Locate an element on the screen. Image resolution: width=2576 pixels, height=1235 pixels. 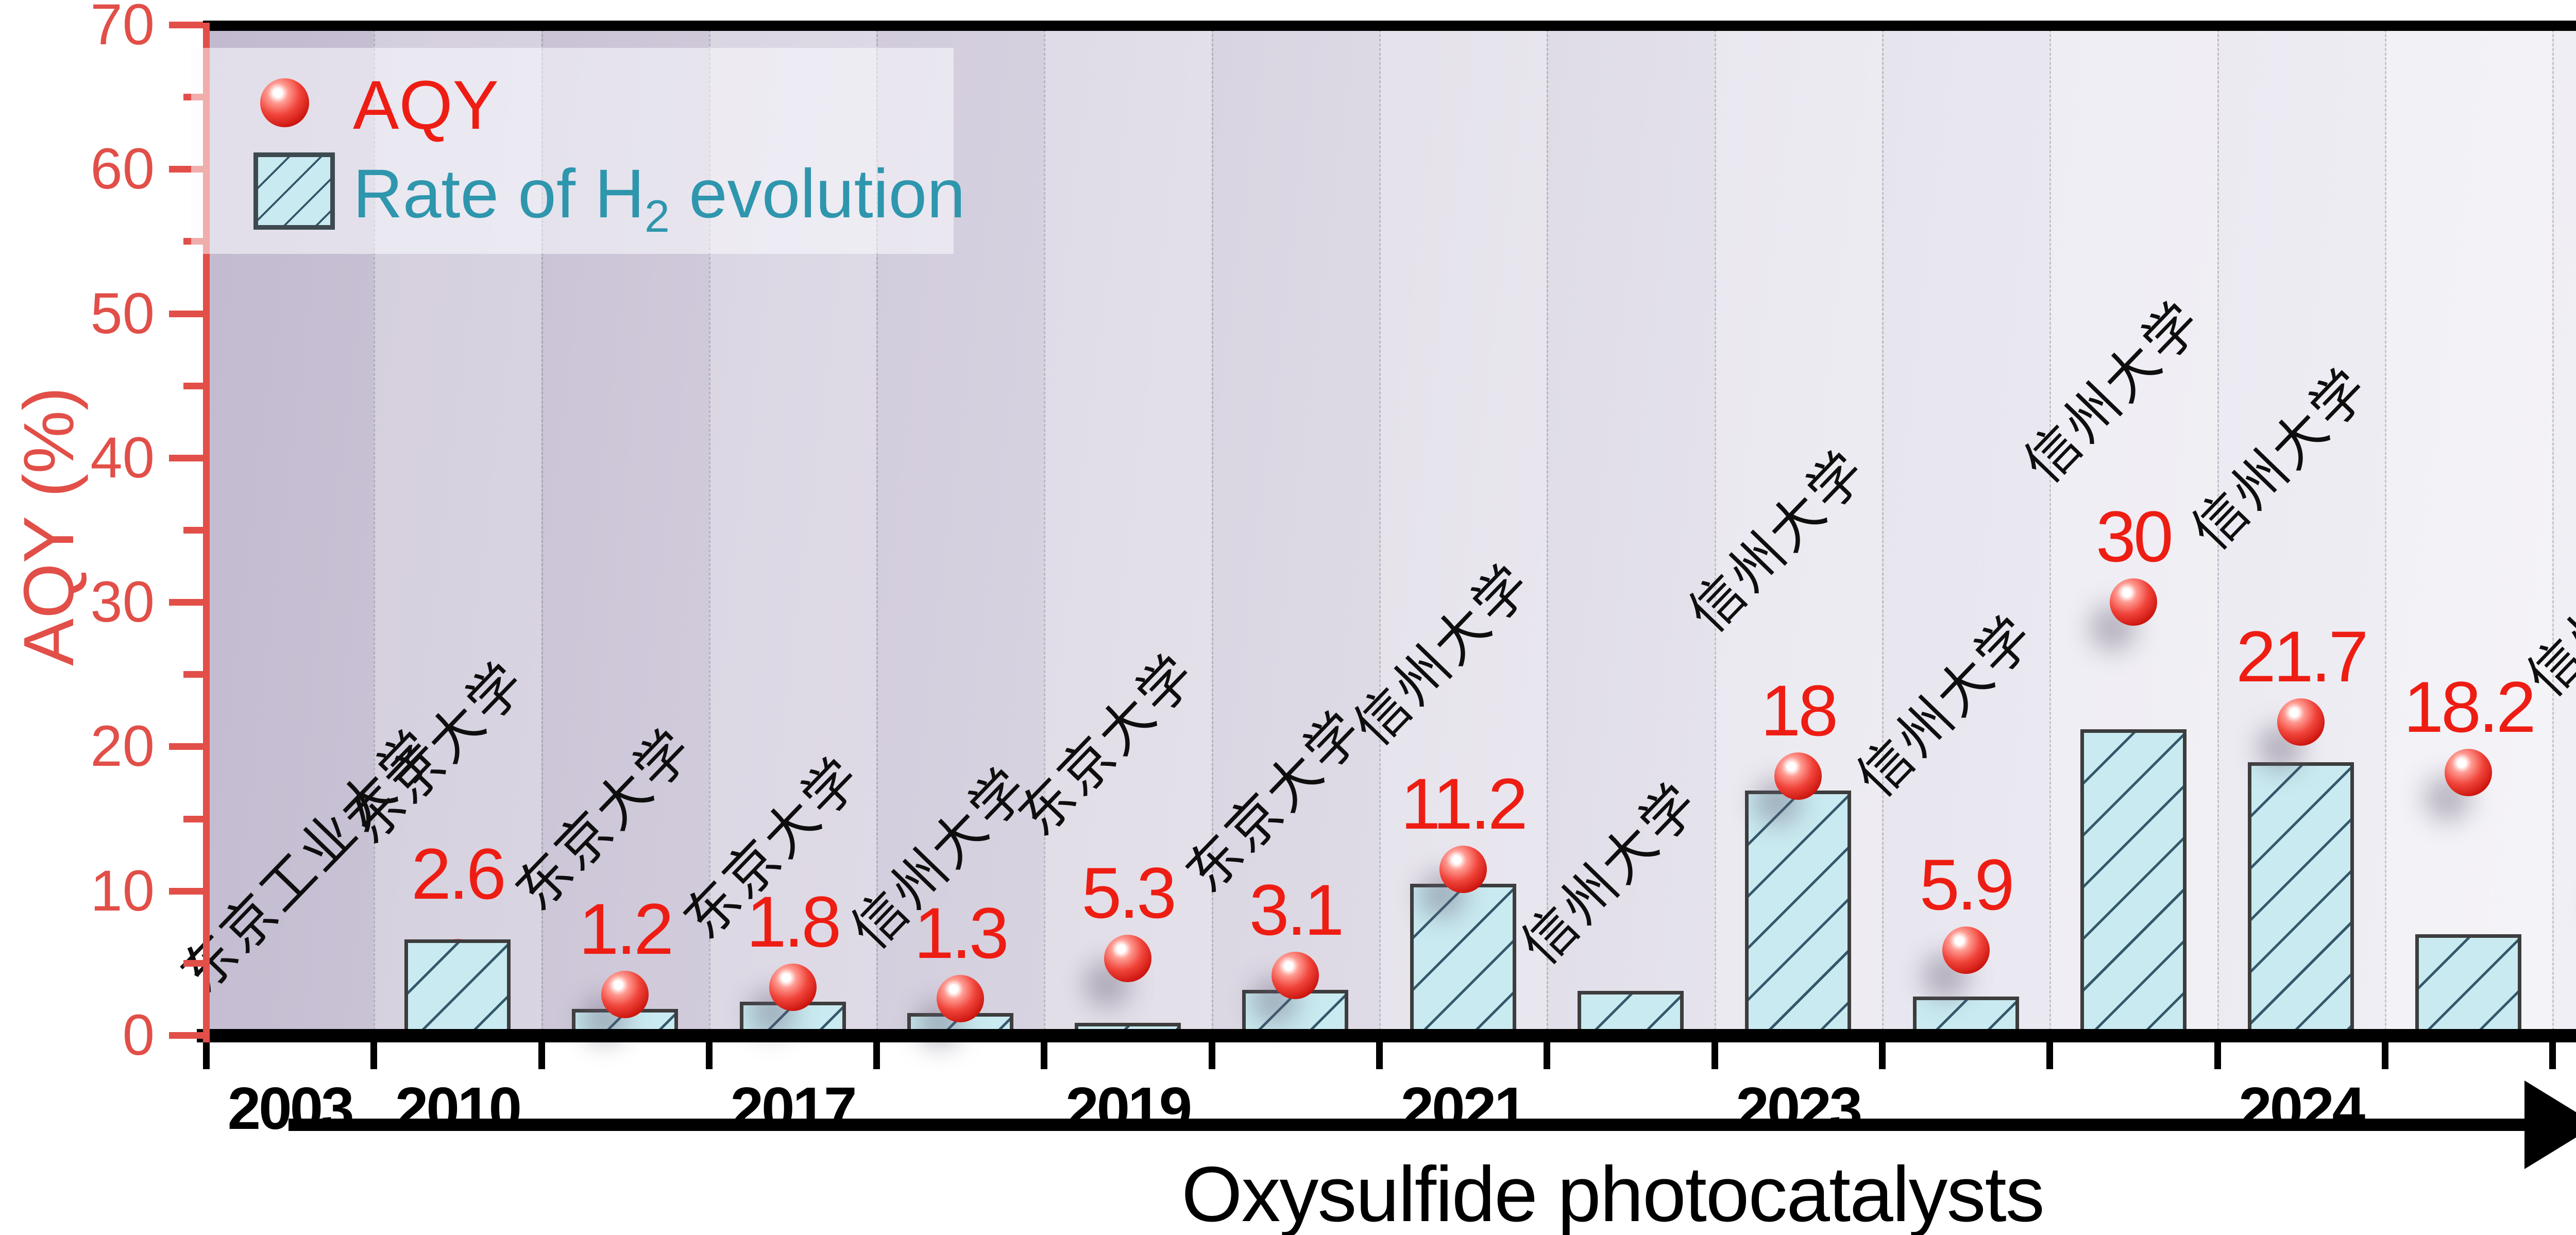
x-axis-year-label: 2017 is located at coordinates (793, 1108).